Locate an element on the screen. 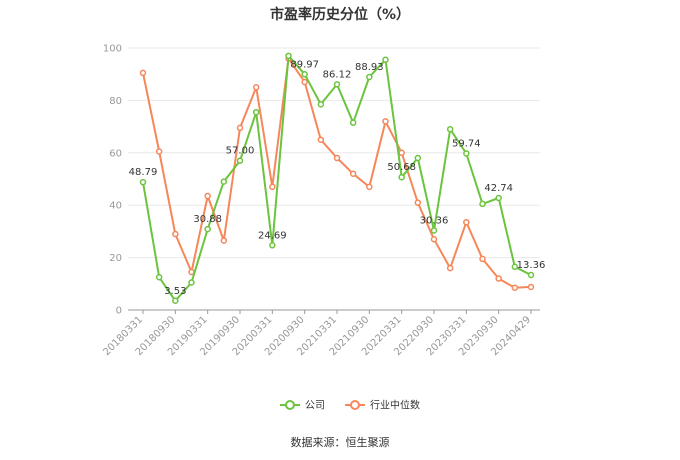 This screenshot has width=680, height=460. y-tick-label: 100 is located at coordinates (112, 49).